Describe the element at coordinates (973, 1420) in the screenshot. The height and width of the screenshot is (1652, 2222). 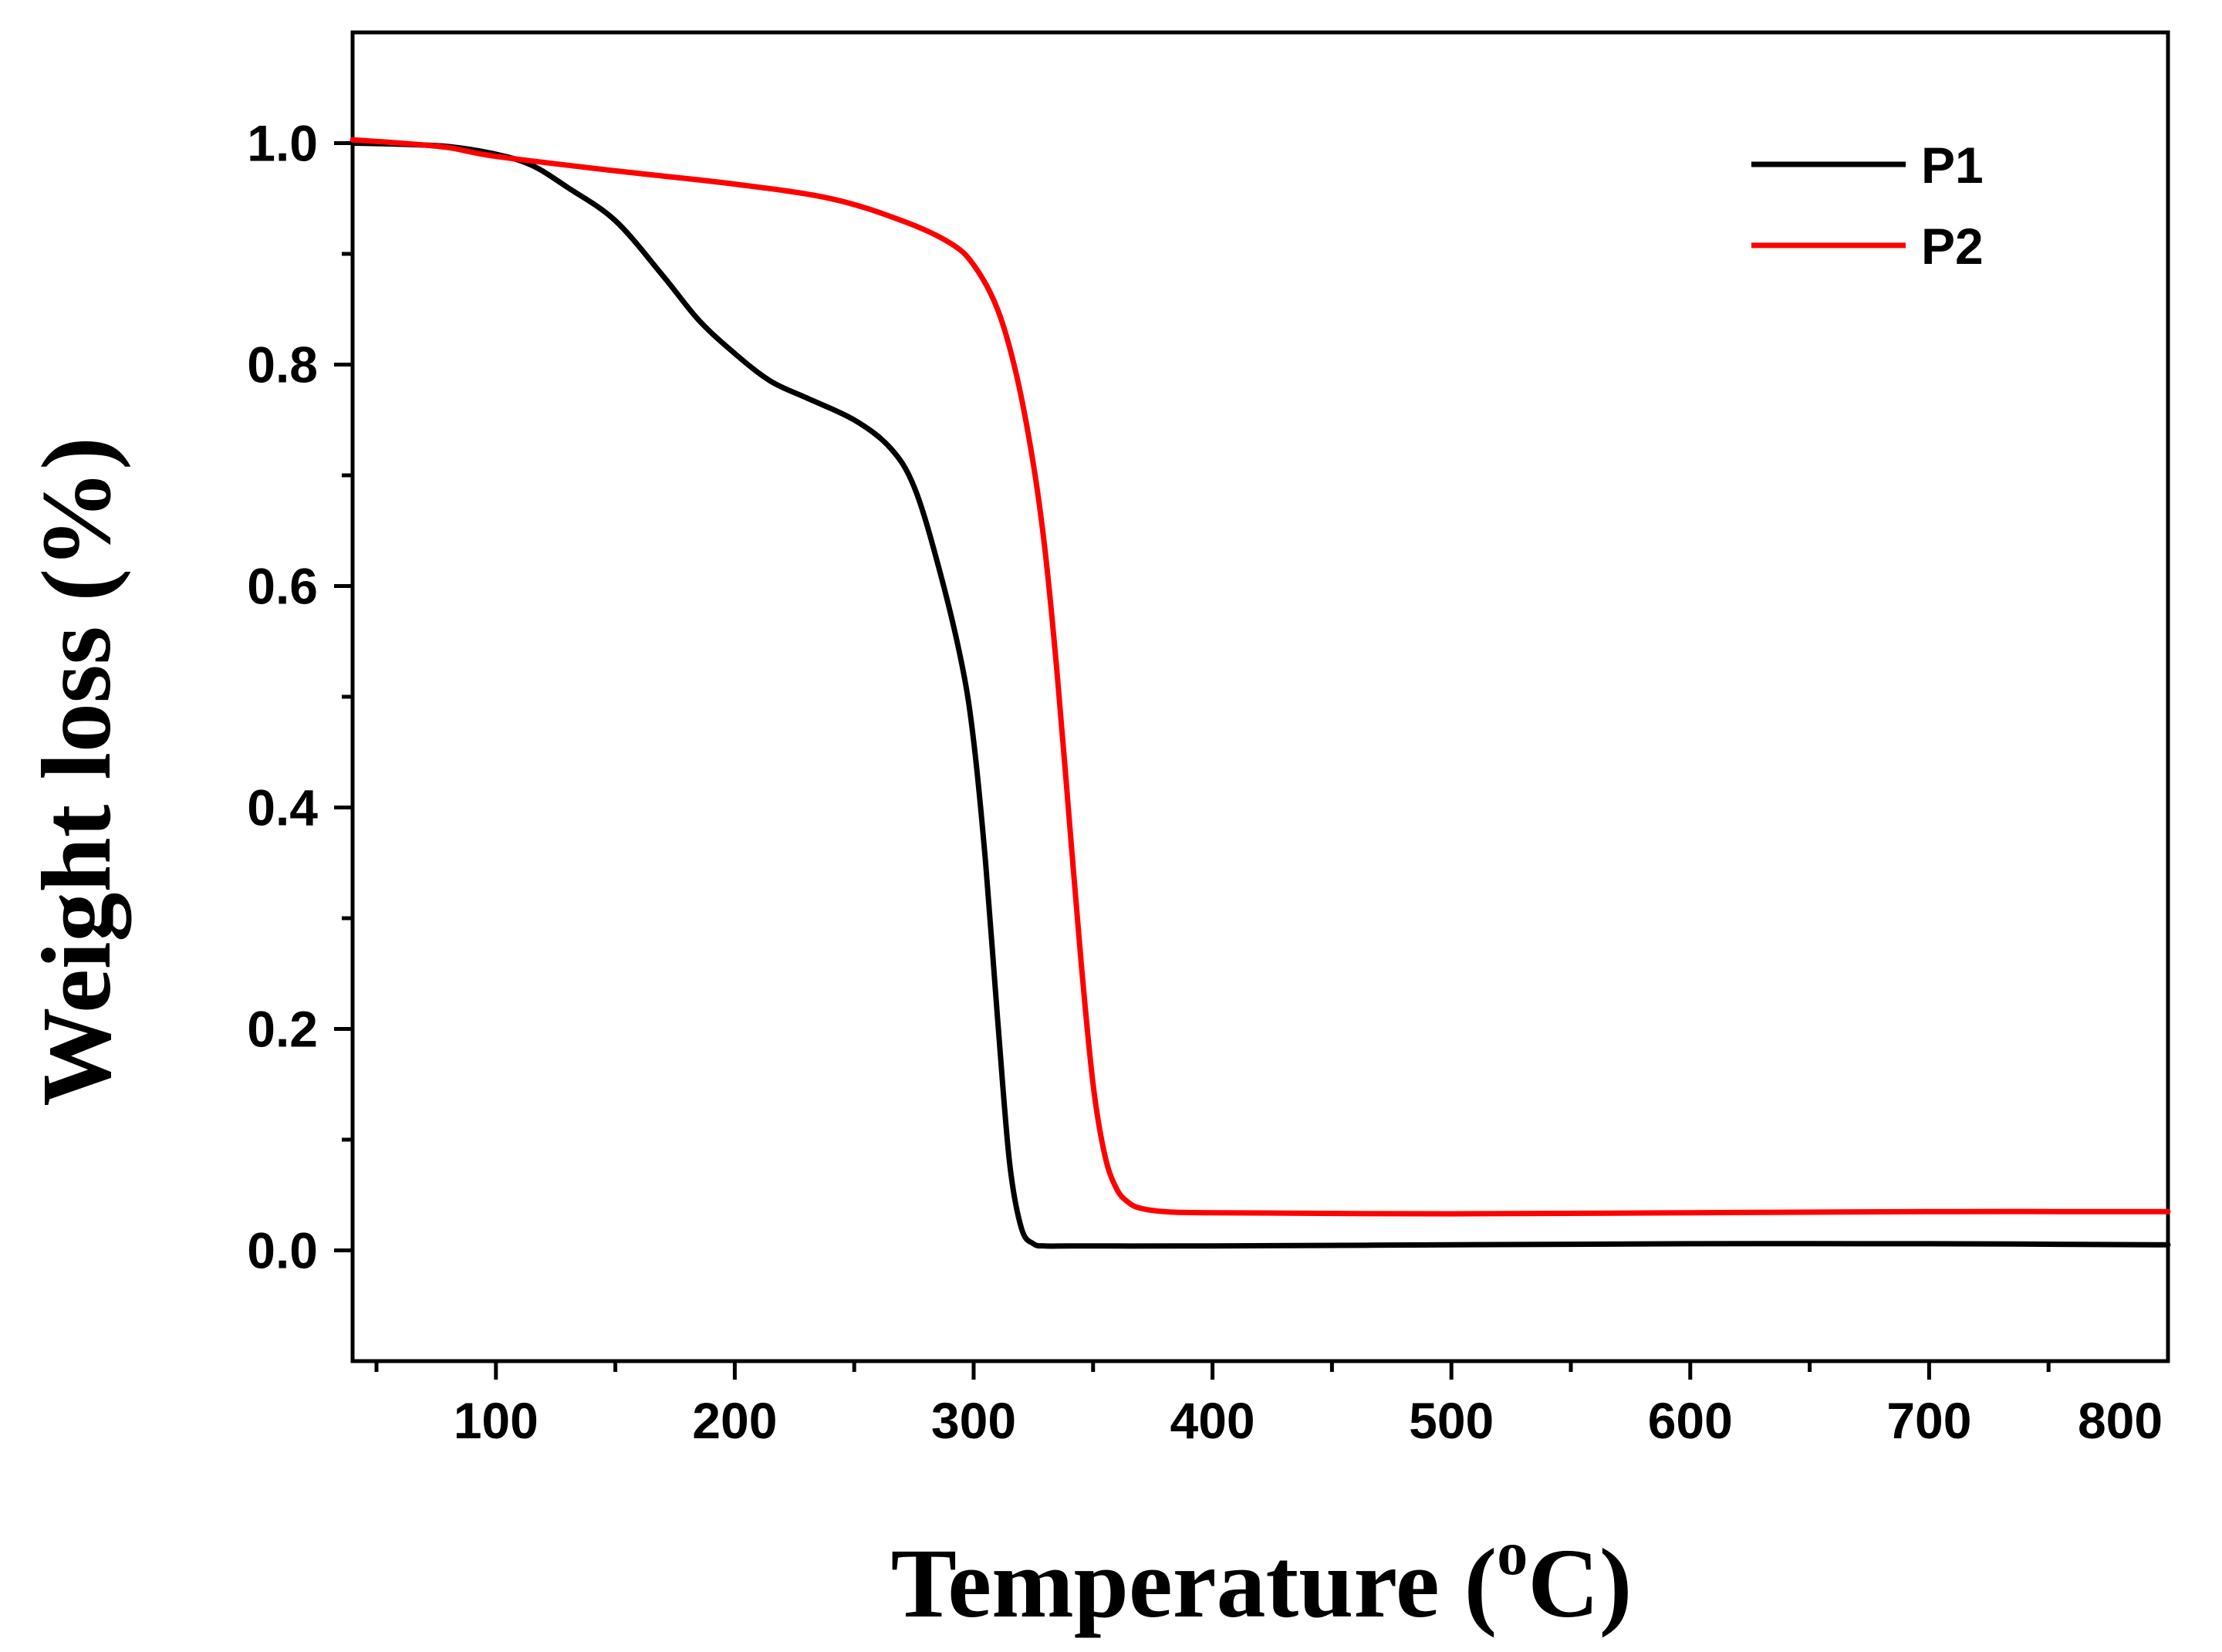
I see `x-tick-label: 300` at that location.